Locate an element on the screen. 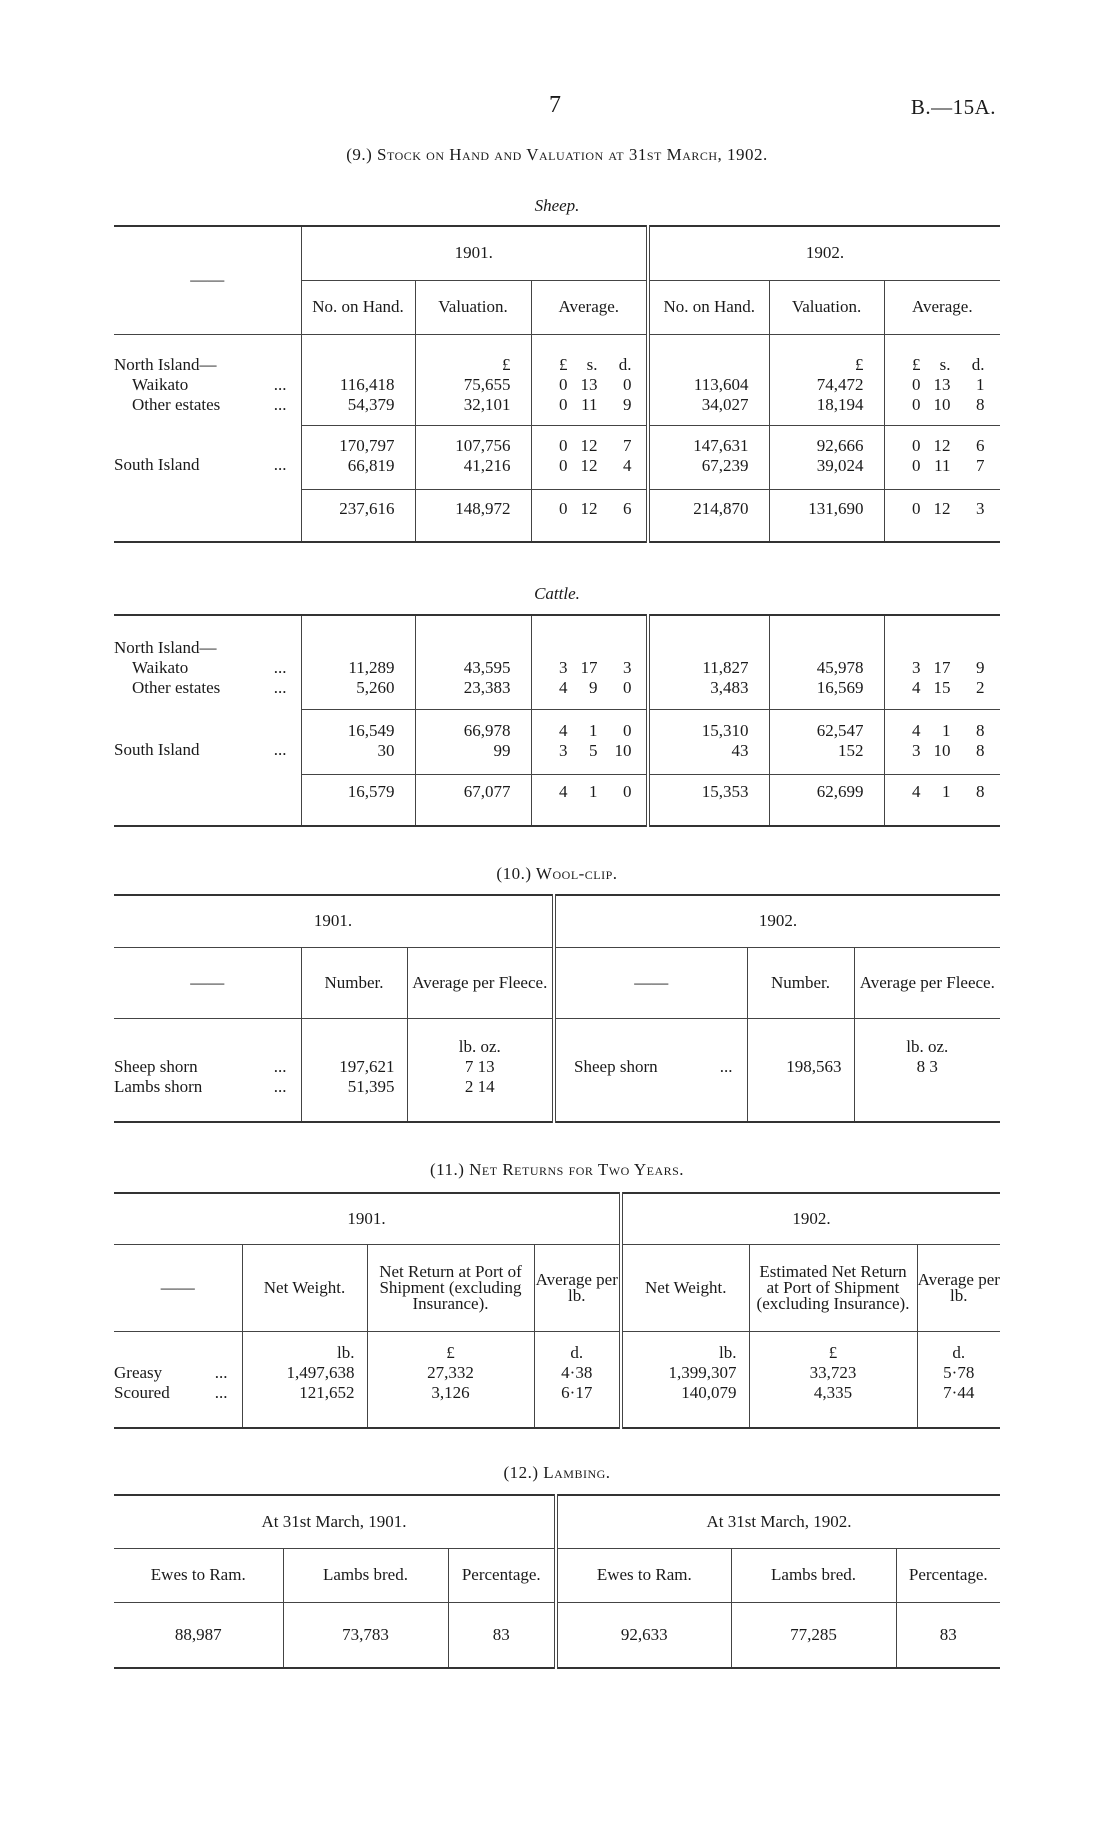 Image resolution: width=1114 pixels, height=1835 pixels. cell-value: 73,783 is located at coordinates (365, 1634).